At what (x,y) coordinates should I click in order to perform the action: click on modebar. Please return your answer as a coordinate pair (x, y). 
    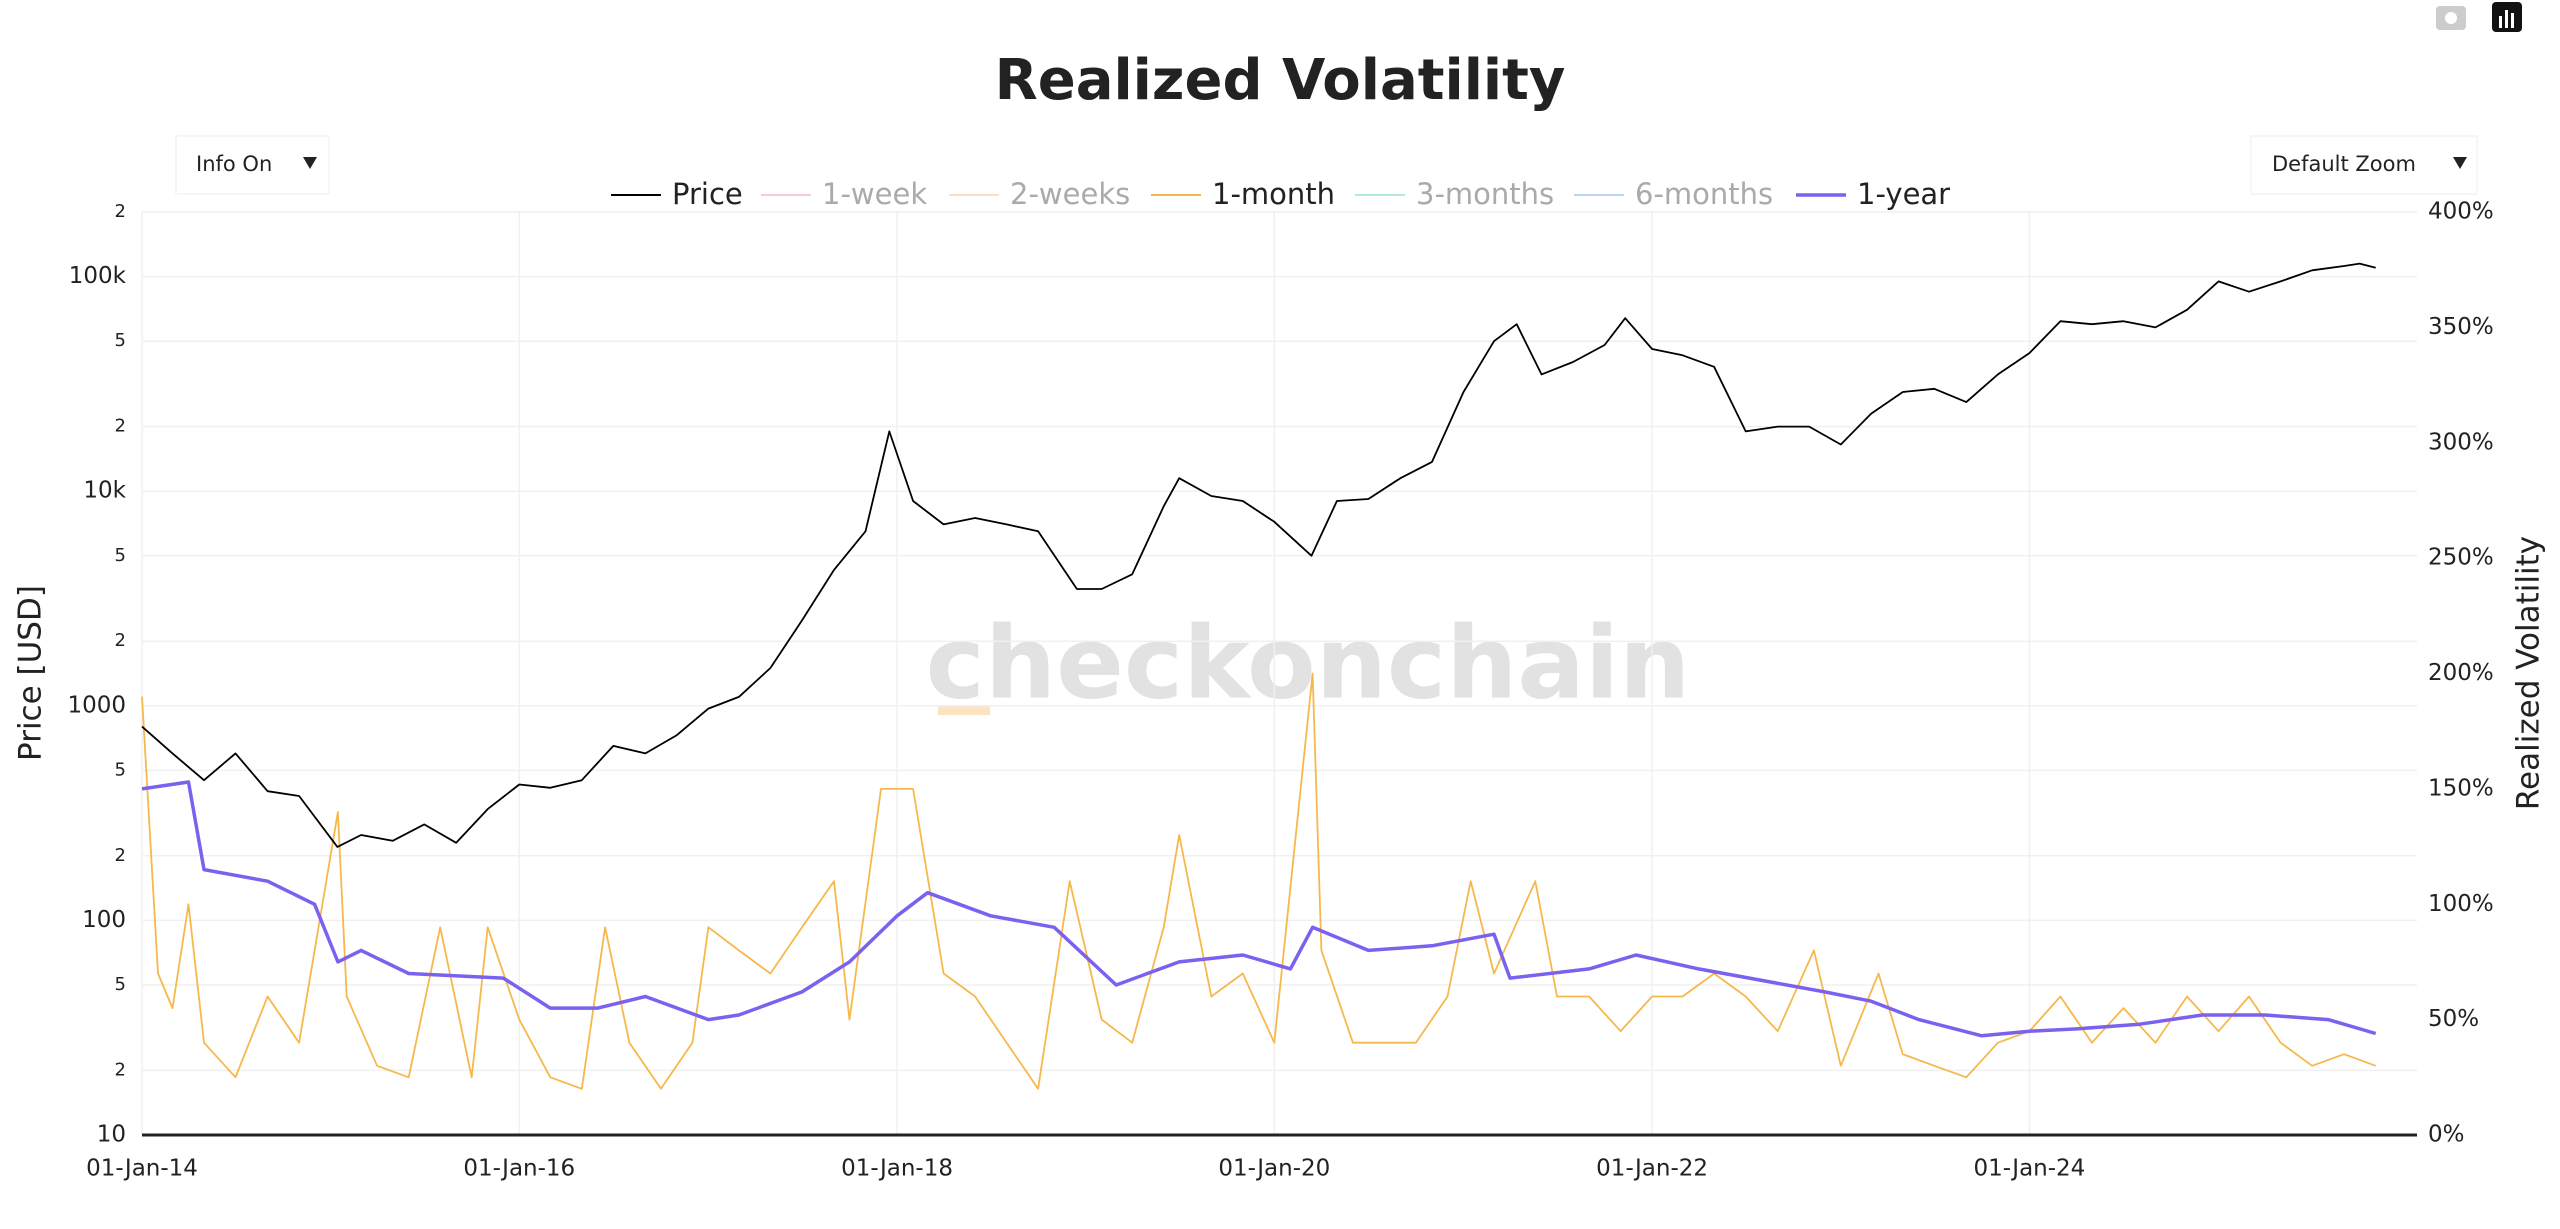
    Looking at the image, I should click on (2479, 17).